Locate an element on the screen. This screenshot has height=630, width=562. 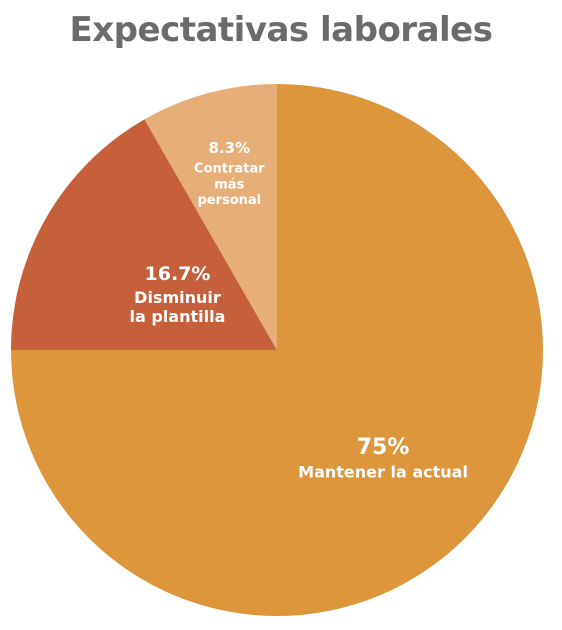
slice-value-label: 8.3% is located at coordinates (230, 148).